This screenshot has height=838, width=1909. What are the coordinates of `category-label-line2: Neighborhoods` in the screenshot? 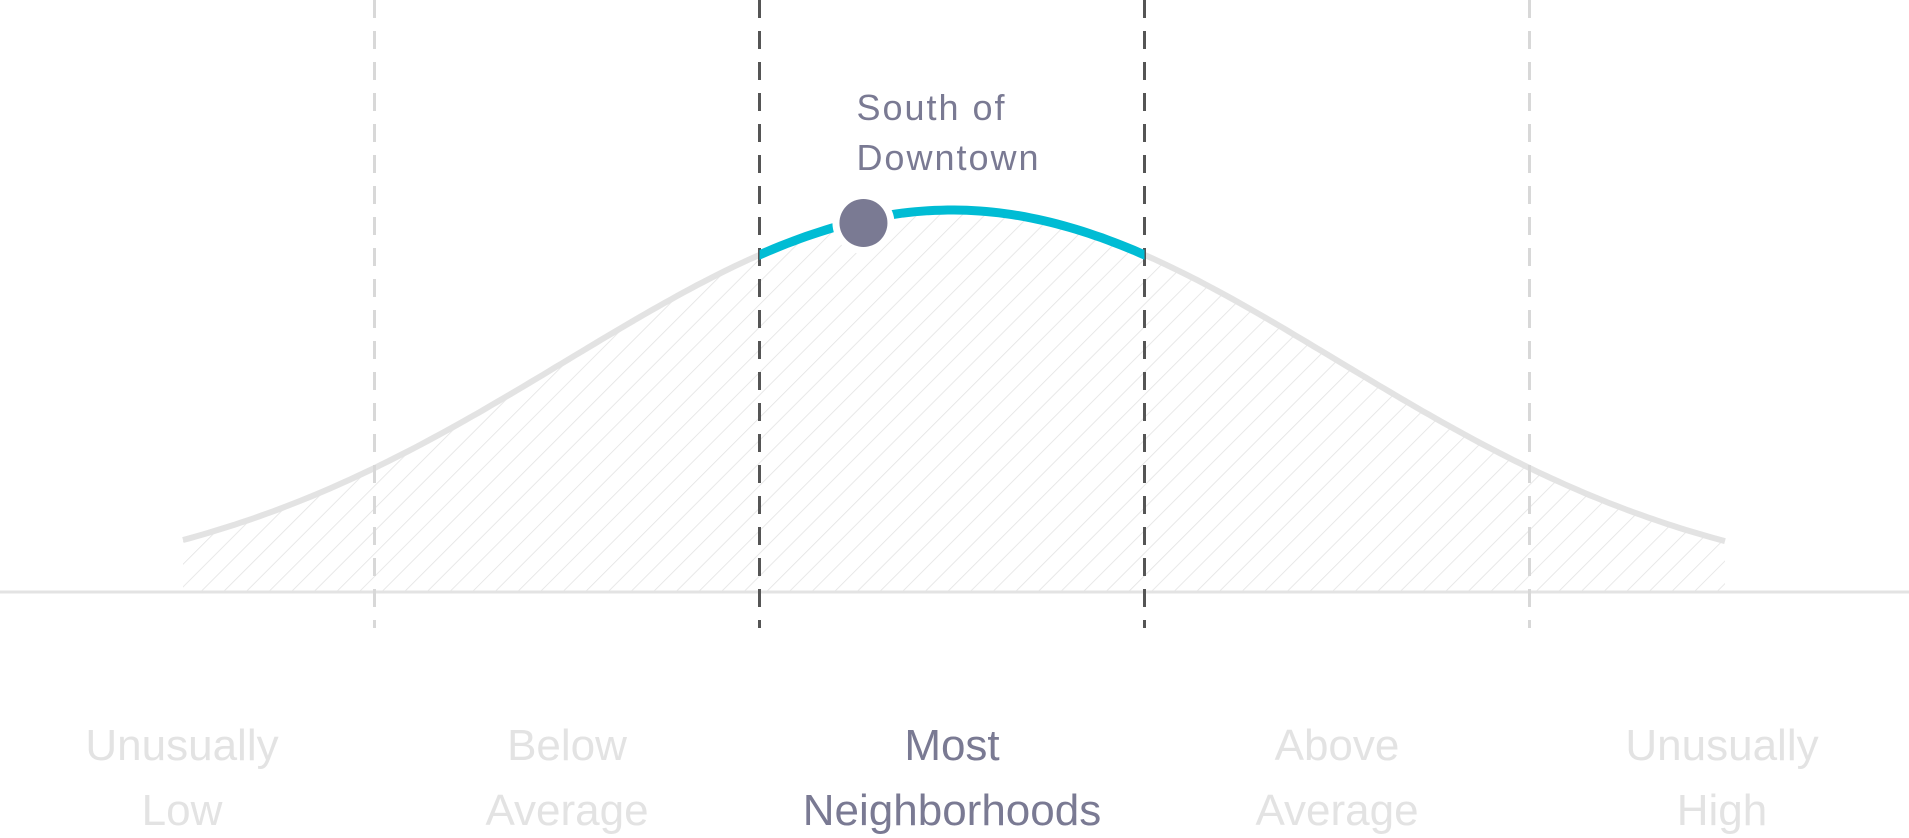 It's located at (952, 810).